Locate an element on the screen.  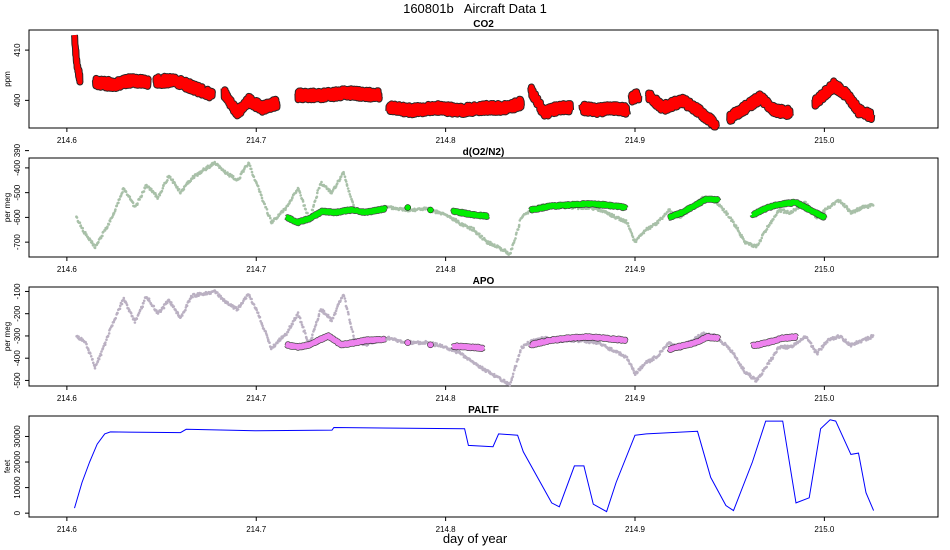
co2-y-tick-label: 400 is located at coordinates (17, 100).